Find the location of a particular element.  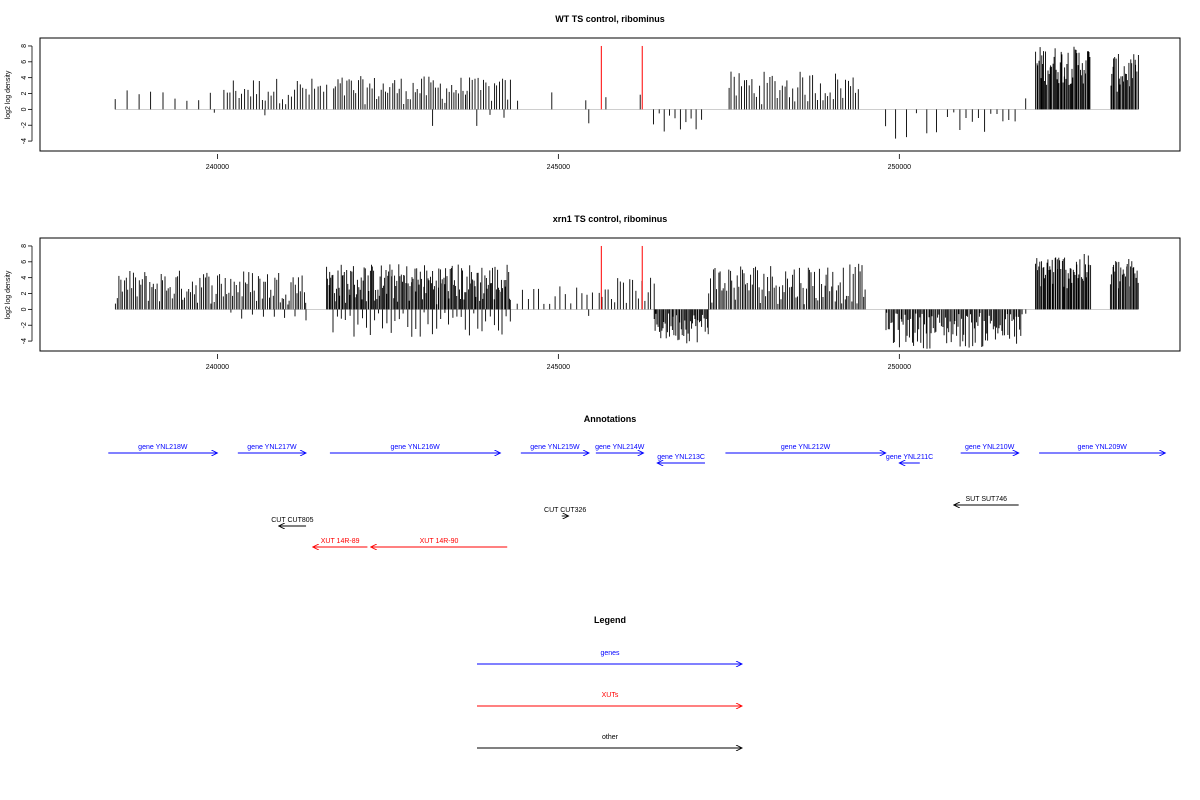

xrn1-y-tick-label: -2 is located at coordinates (24, 325).